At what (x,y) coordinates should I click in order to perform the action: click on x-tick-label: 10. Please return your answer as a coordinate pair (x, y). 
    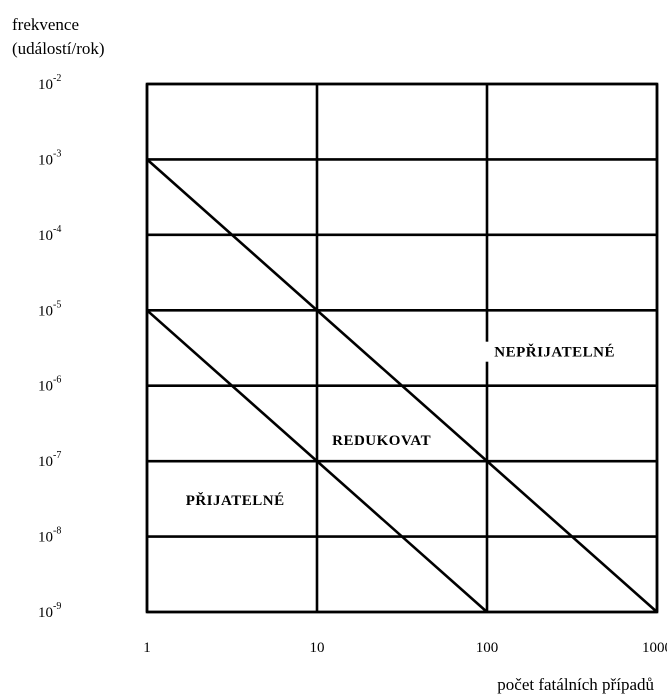
    Looking at the image, I should click on (317, 648).